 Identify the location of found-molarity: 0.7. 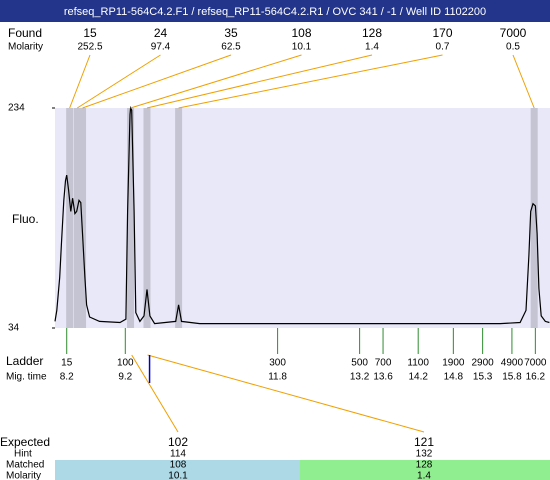
(443, 47).